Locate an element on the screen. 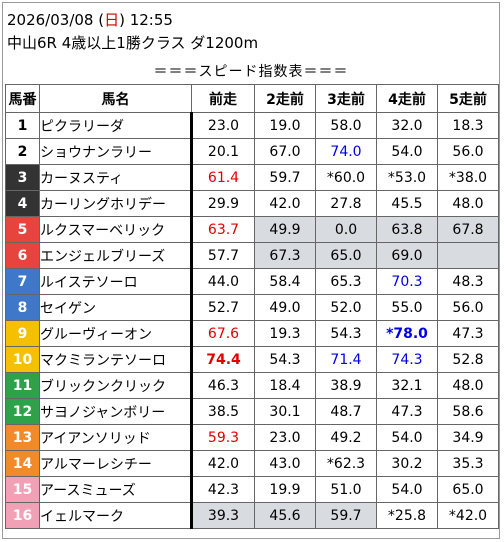 This screenshot has height=542, width=504. table-row: 4 カーリングホリデー 29.9 42.0 27.8 45.5 48.0 is located at coordinates (252, 203).